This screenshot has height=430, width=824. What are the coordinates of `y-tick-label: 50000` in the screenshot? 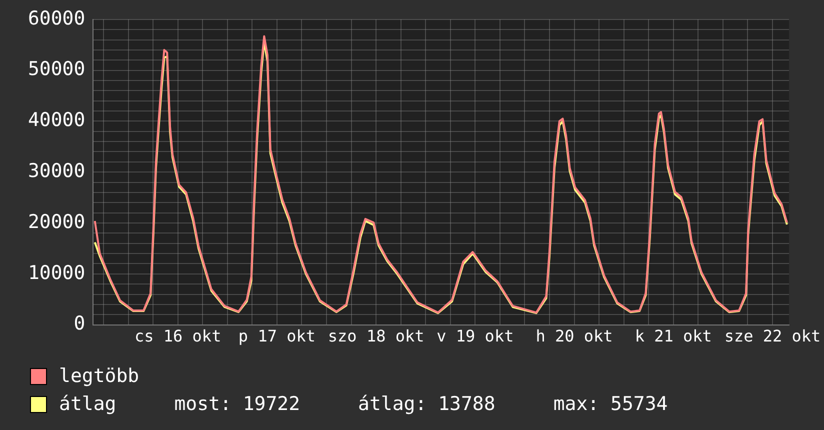 It's located at (57, 69).